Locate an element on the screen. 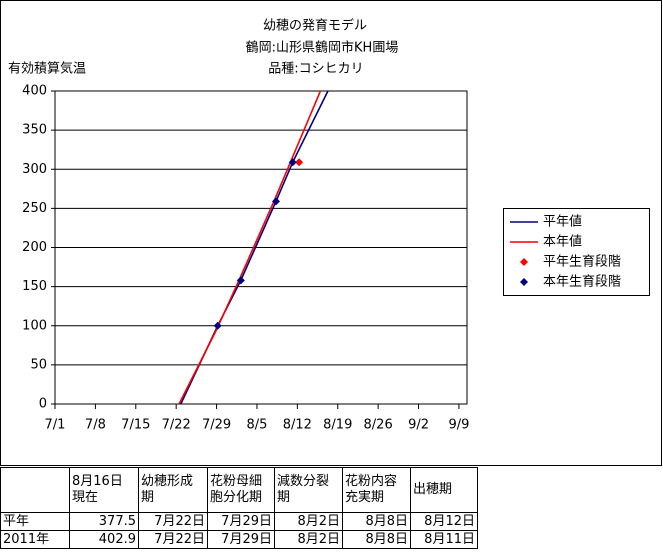 Image resolution: width=663 pixels, height=559 pixels. y-tick-label: 250 is located at coordinates (34, 208).